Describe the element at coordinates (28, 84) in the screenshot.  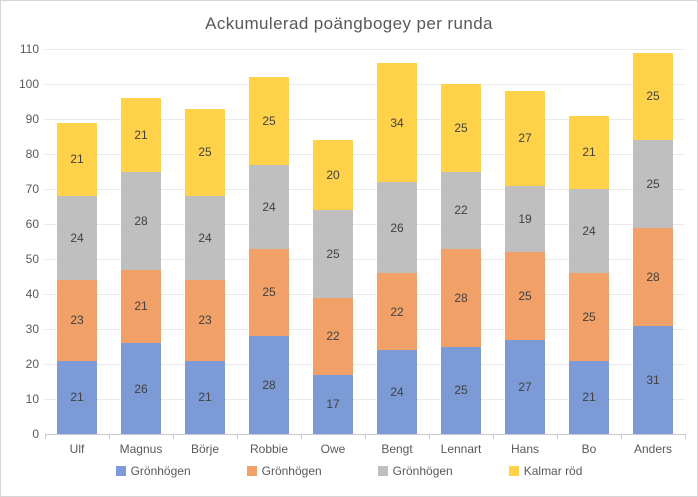
I see `y-axis-tick-label: 100` at that location.